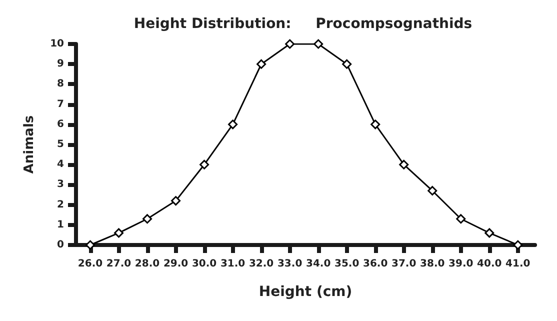 The image size is (557, 321). I want to click on y-tick-label: 9, so click(60, 64).